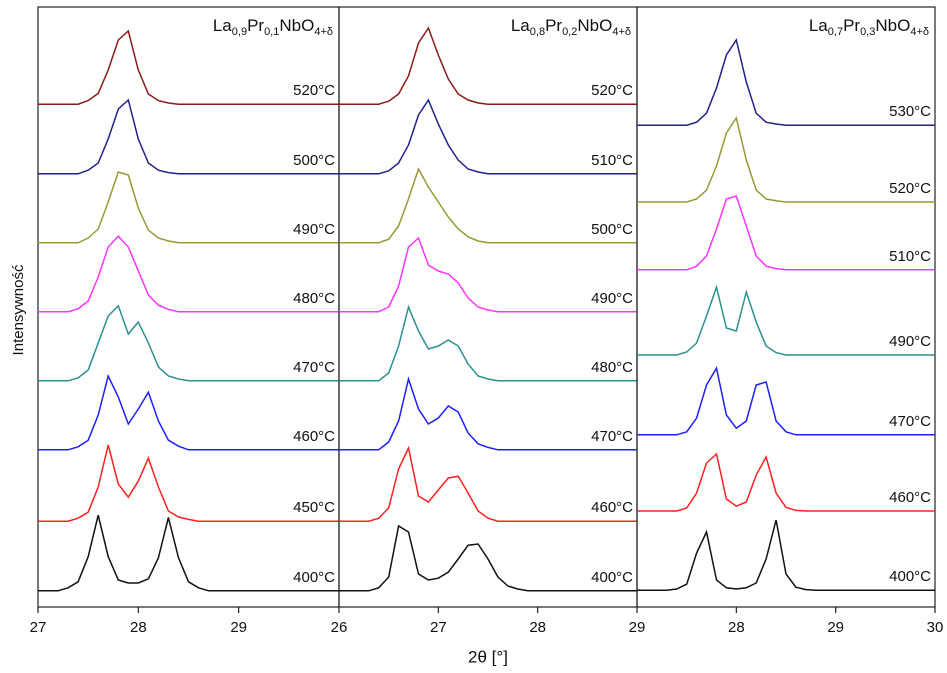  I want to click on panel-title: La0,8Pr0,2NbO4+δ, so click(571, 26).